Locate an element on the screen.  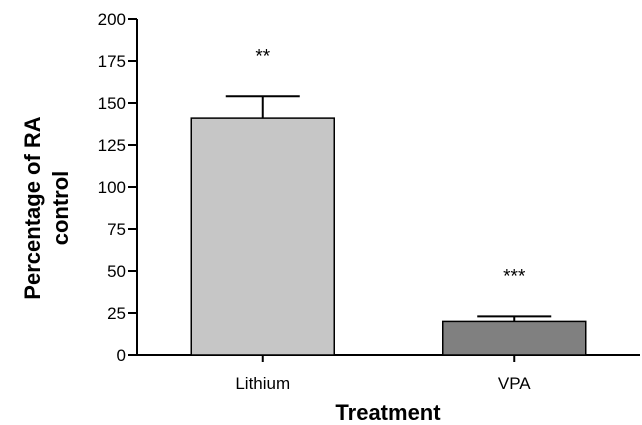
x-axis-title: Treatment is located at coordinates (388, 412).